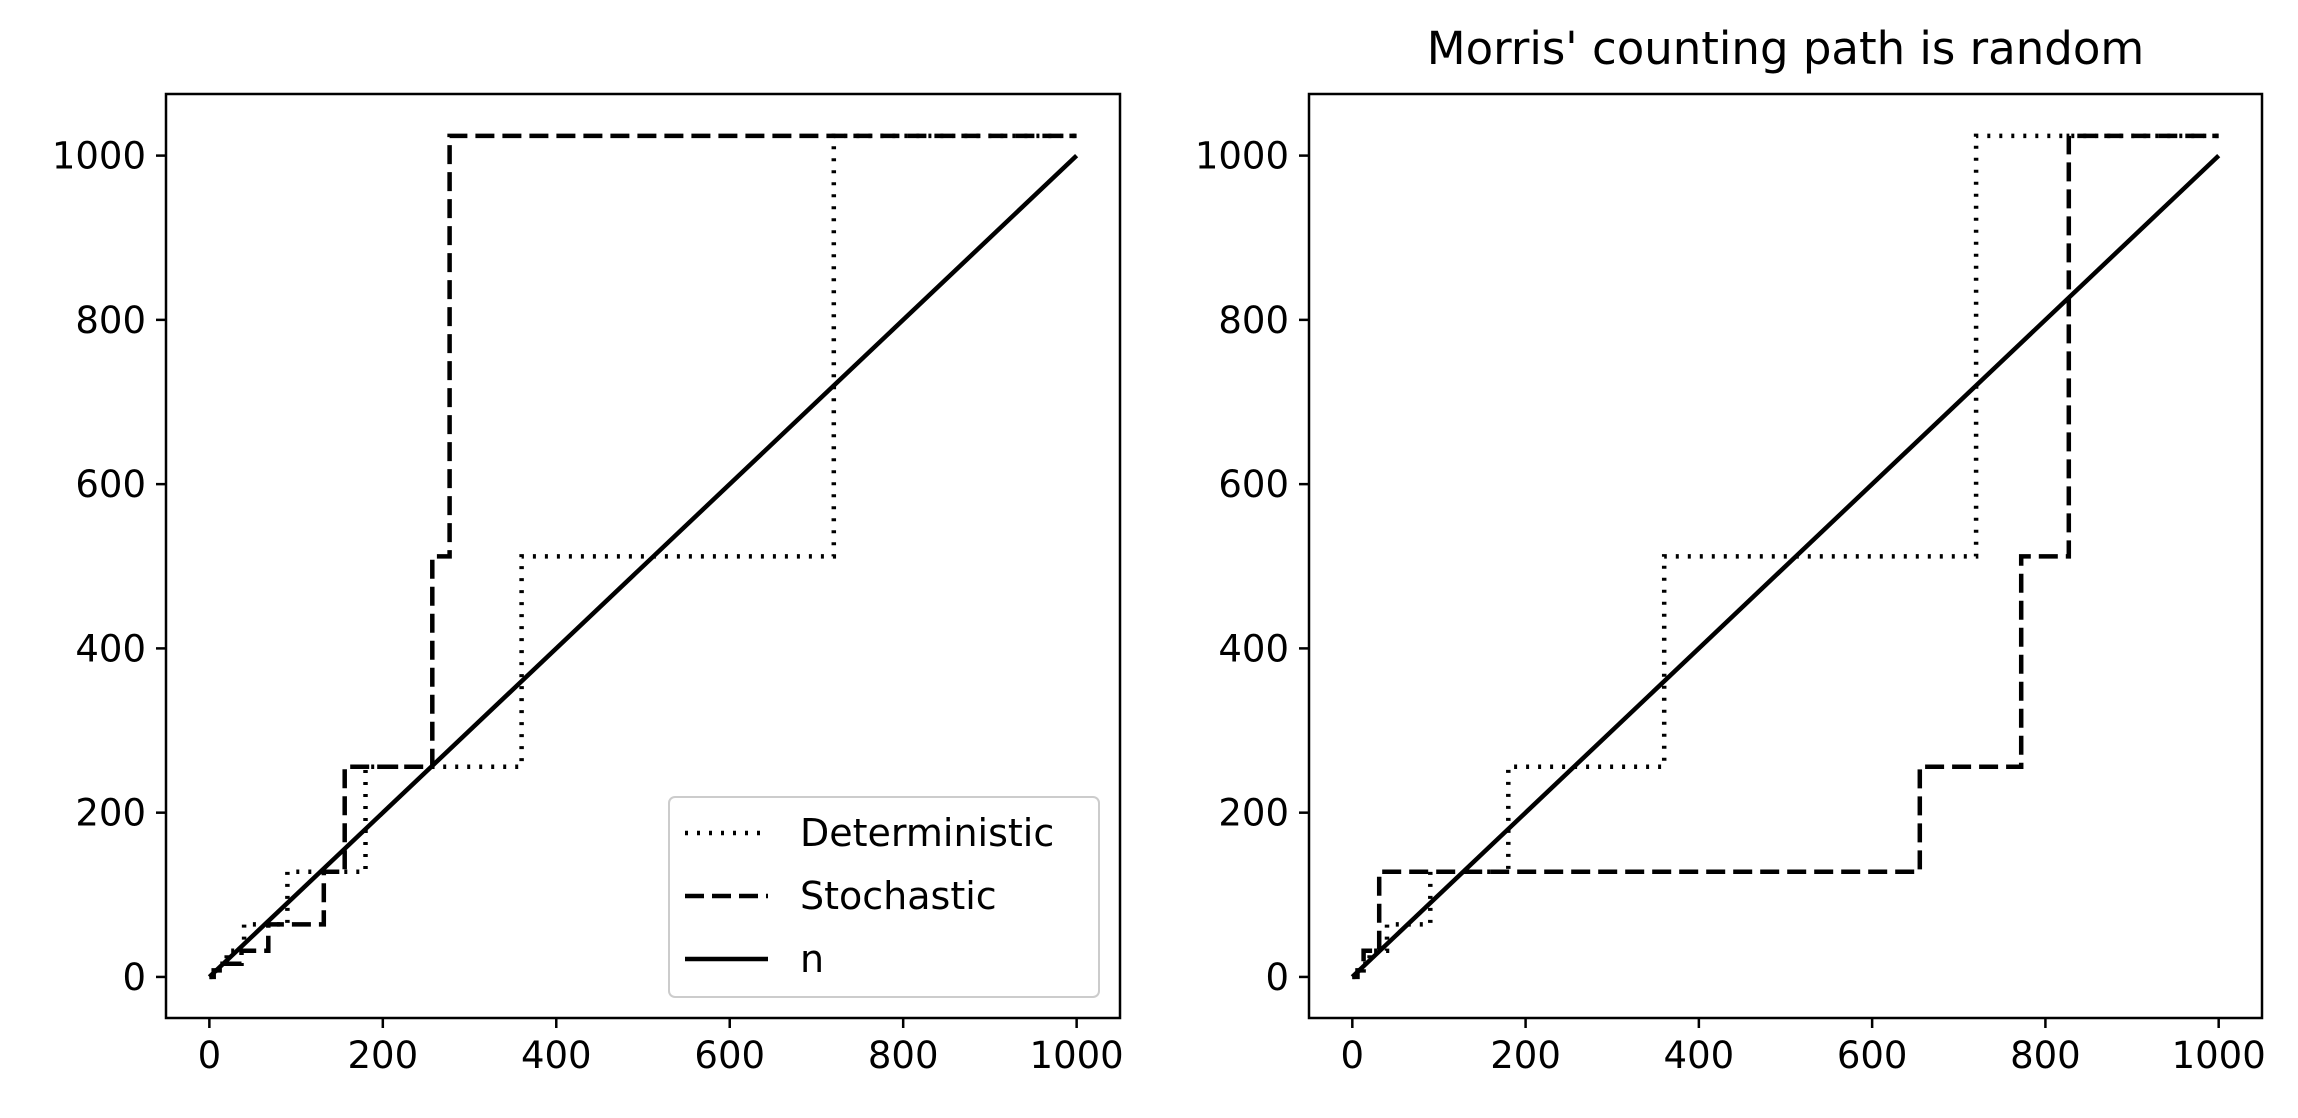 This screenshot has height=1118, width=2298. What do you see at coordinates (729, 1055) in the screenshot?
I see `left-x-tick-label: 600` at bounding box center [729, 1055].